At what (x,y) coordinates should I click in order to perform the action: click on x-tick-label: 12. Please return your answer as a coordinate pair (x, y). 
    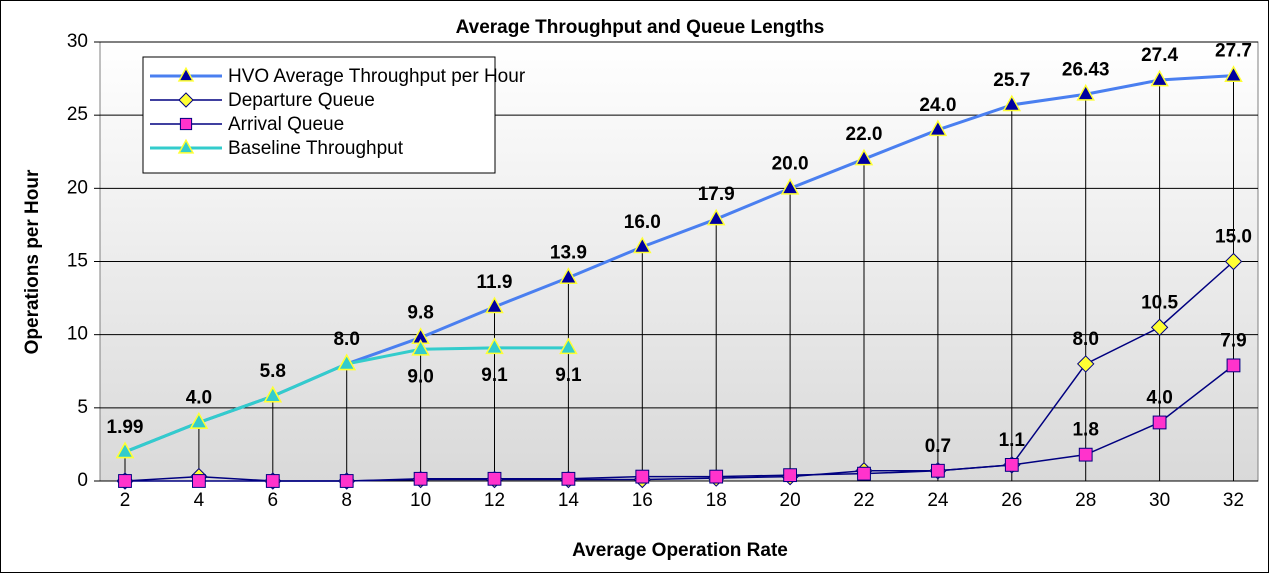
    Looking at the image, I should click on (494, 500).